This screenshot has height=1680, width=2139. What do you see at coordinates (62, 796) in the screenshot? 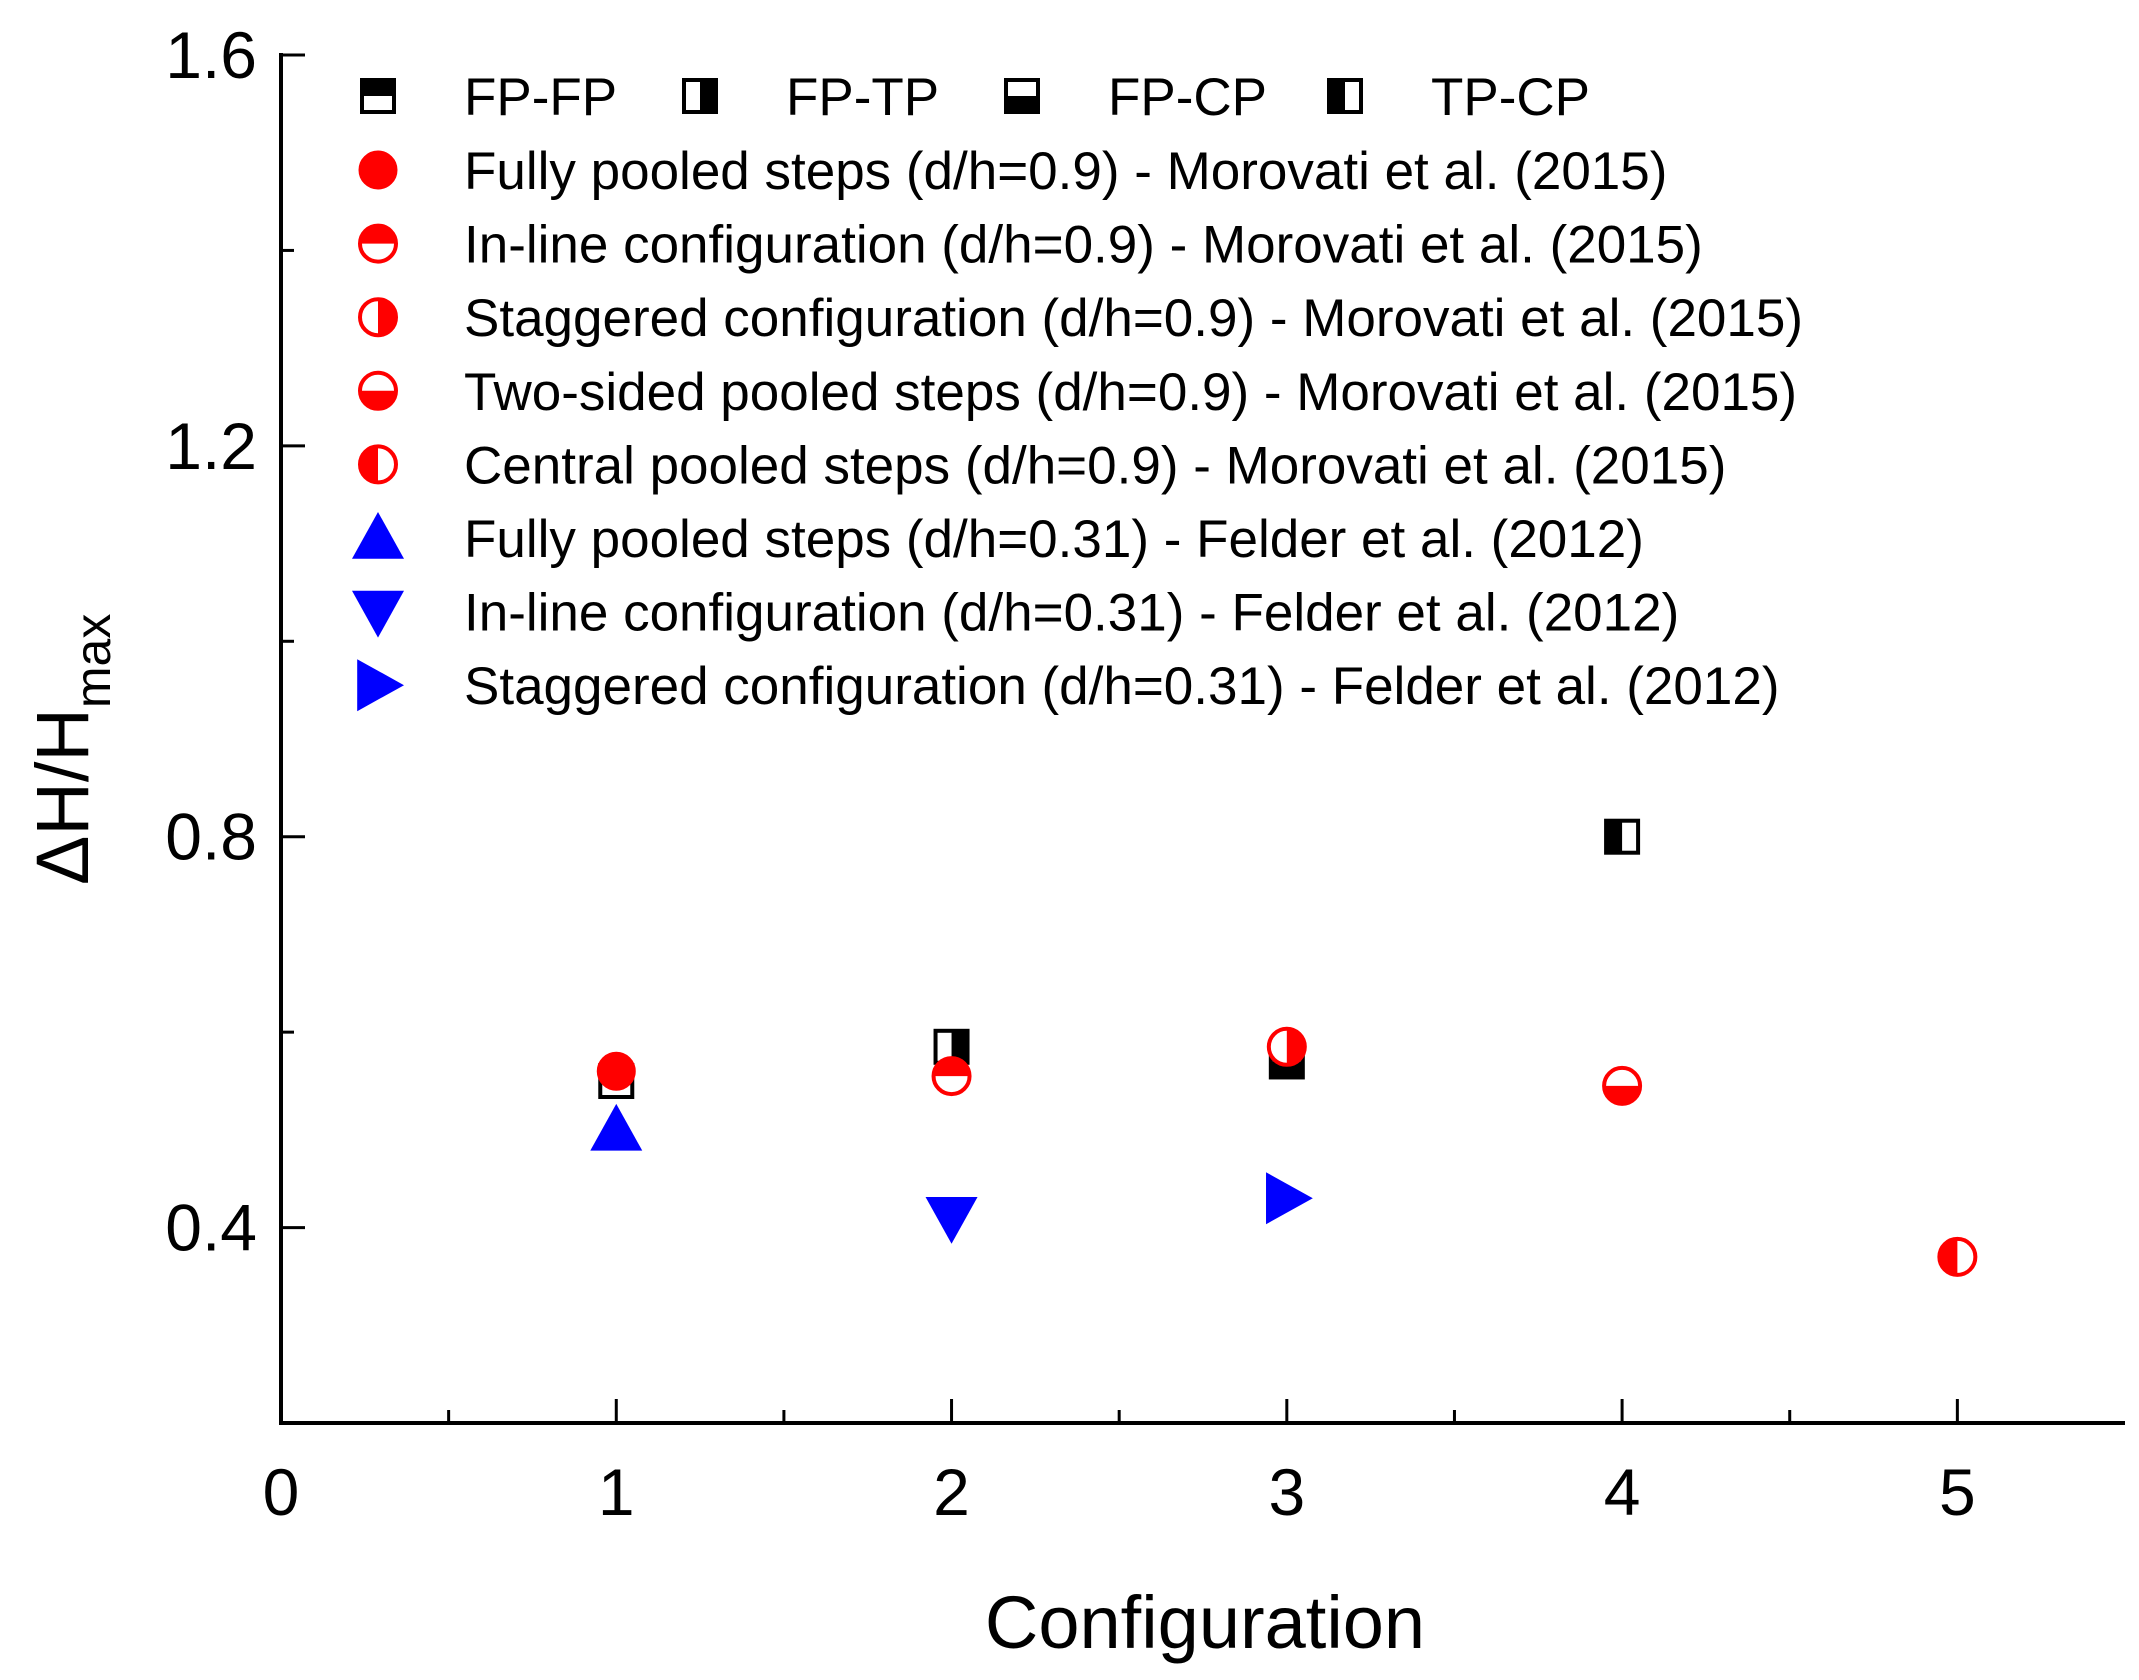
I see `y-axis-title-main: ΔH/H` at bounding box center [62, 796].